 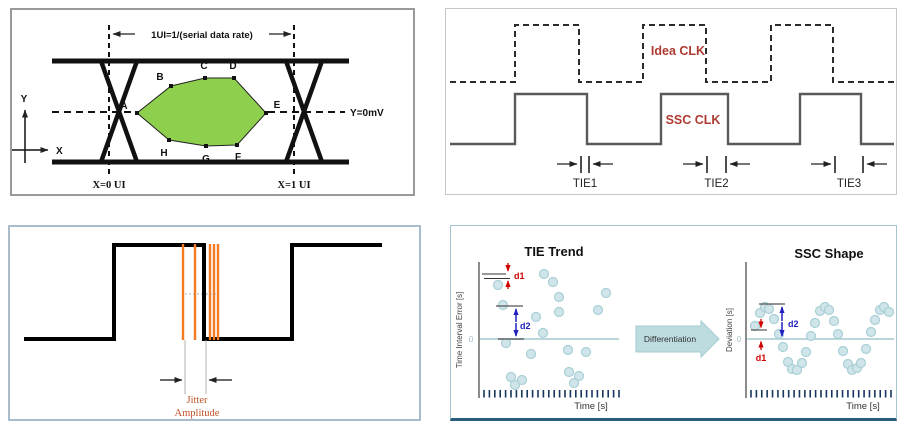 I want to click on tie-x-axis-label: Time [s], so click(x=590, y=406).